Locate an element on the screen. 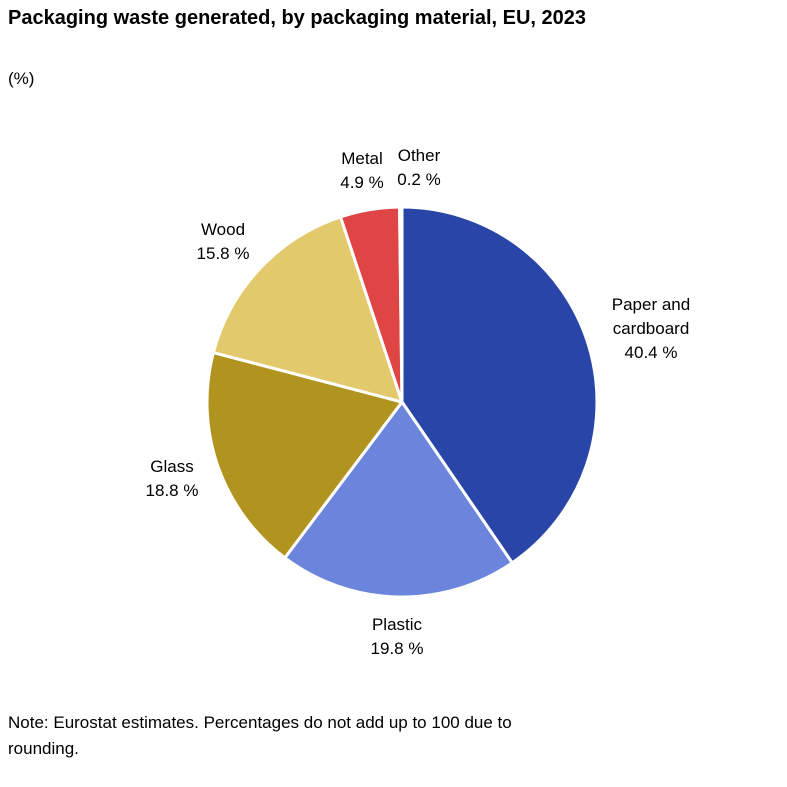  slice-label-wood: Wood 15.8 % is located at coordinates (223, 241).